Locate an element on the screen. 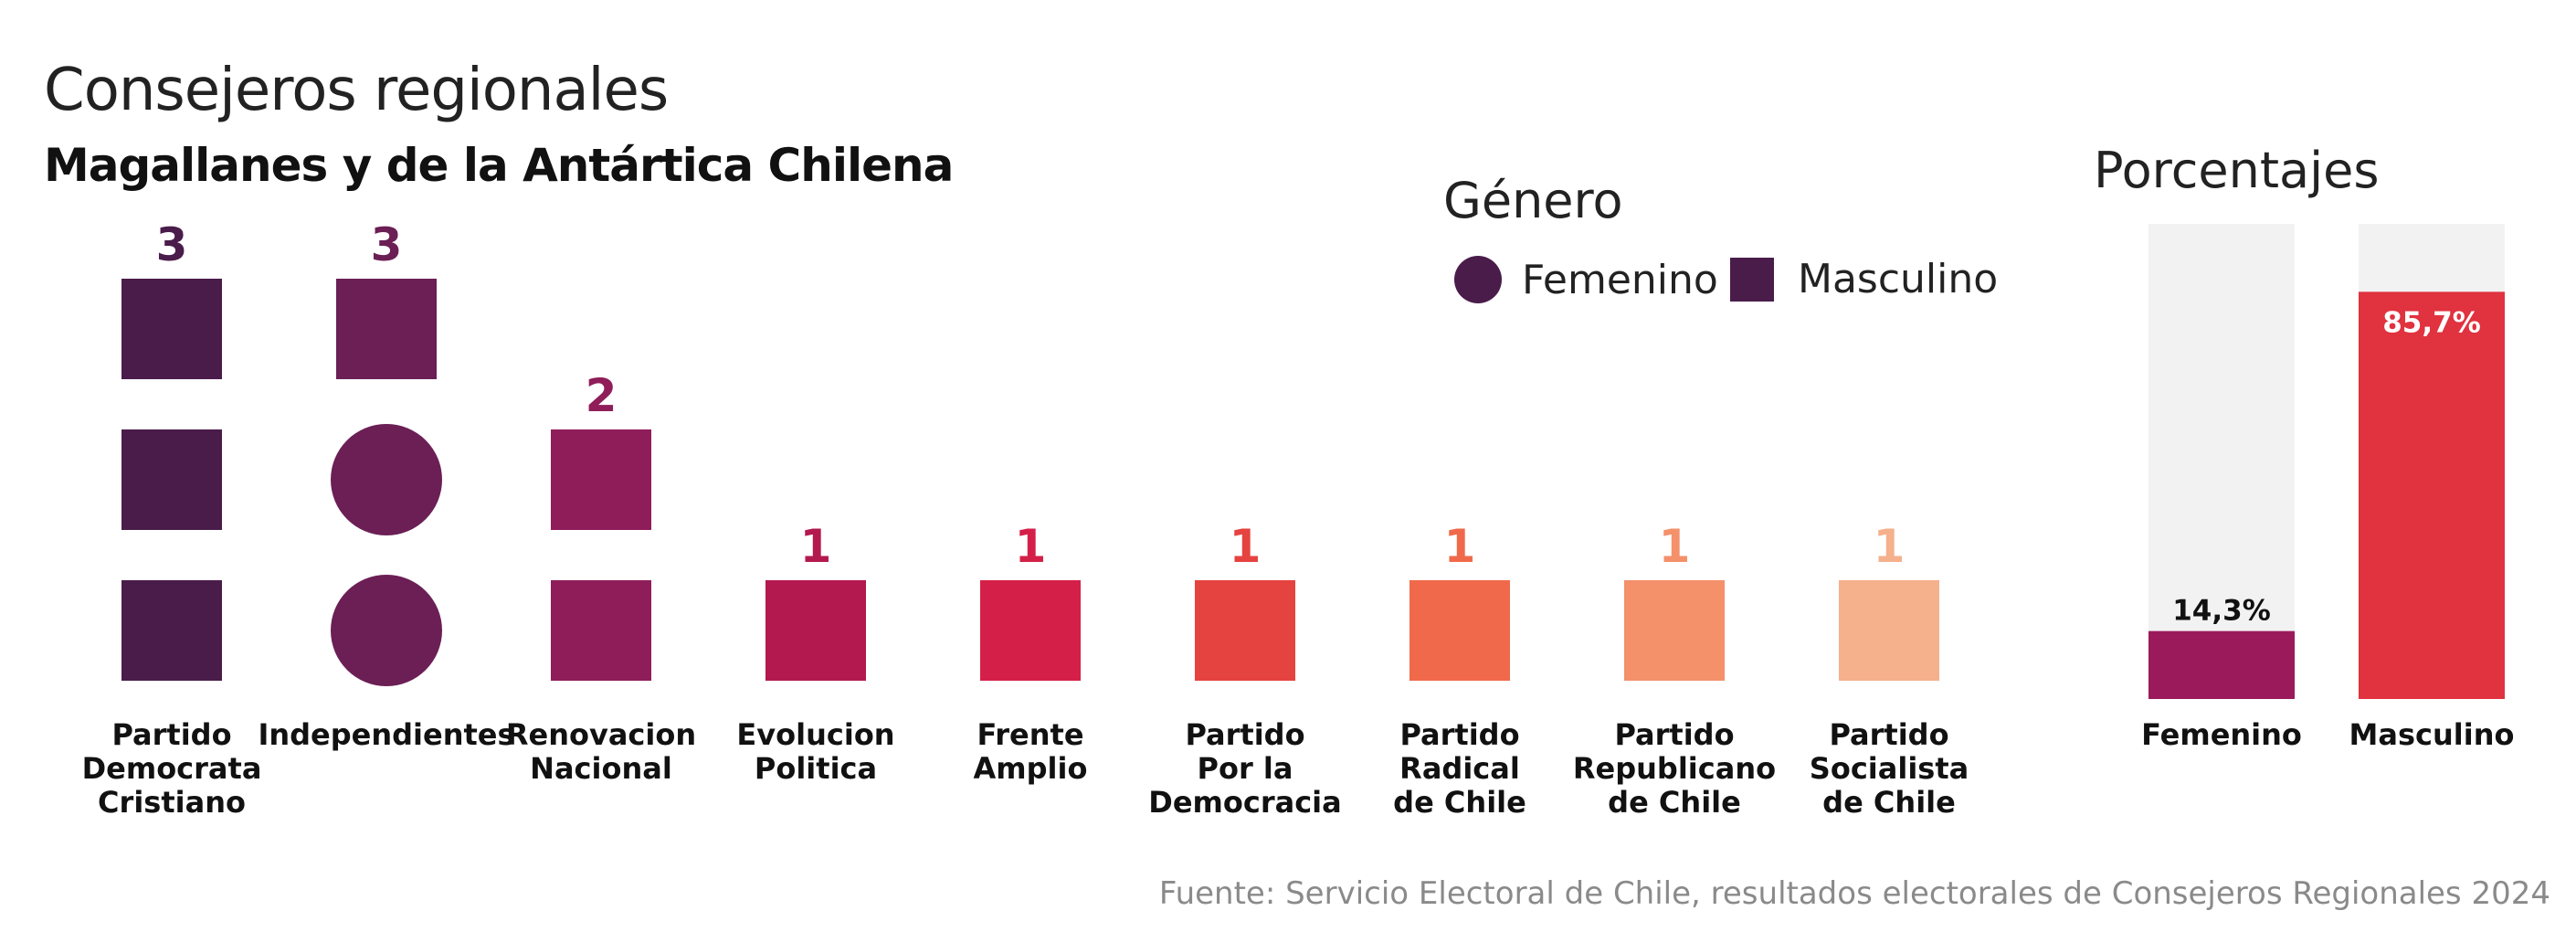 Image resolution: width=2576 pixels, height=932 pixels. percent-value-label-0: 14,3% is located at coordinates (2221, 611).